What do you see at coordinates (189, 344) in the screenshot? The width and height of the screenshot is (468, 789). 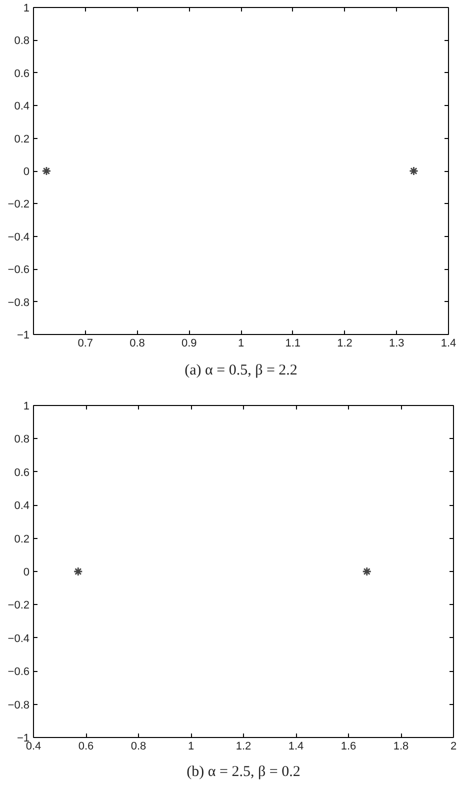 I see `x-tick-label: 0.9` at bounding box center [189, 344].